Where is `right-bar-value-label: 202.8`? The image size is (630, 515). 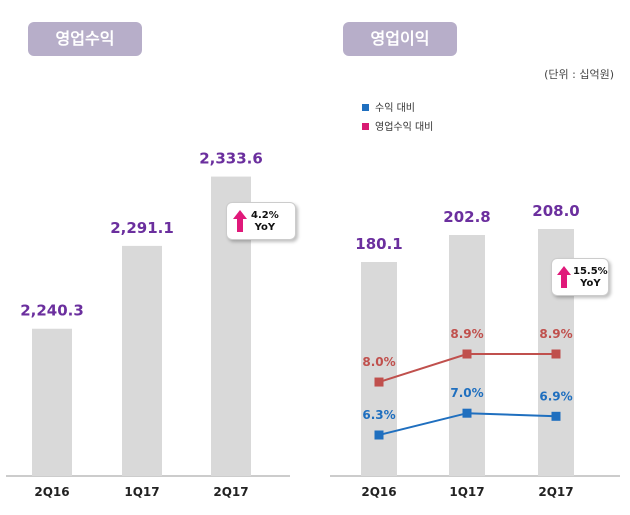
right-bar-value-label: 202.8 is located at coordinates (466, 217).